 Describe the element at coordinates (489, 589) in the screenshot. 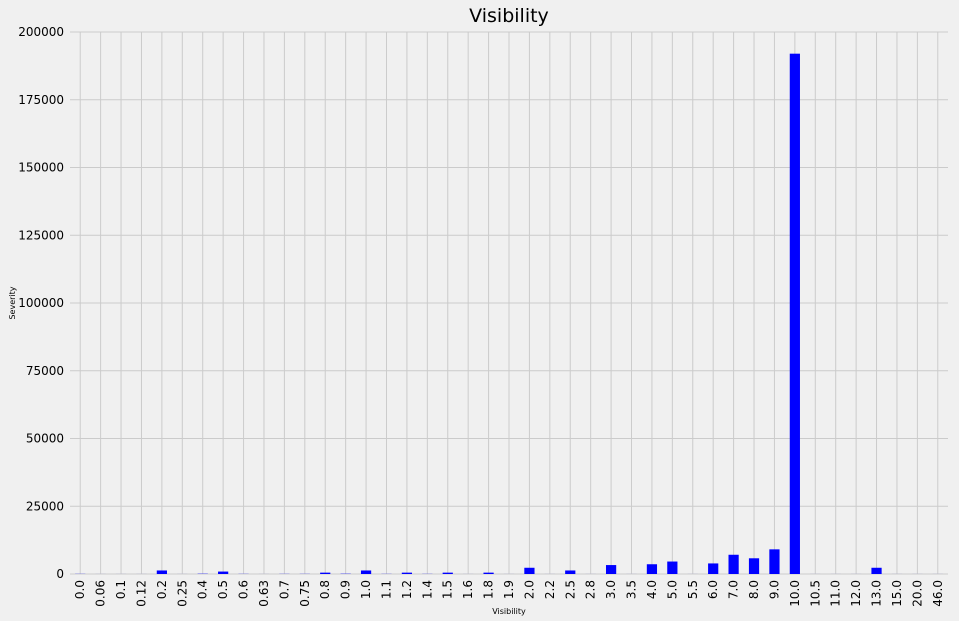

I see `x-tick-label: 1.8` at that location.